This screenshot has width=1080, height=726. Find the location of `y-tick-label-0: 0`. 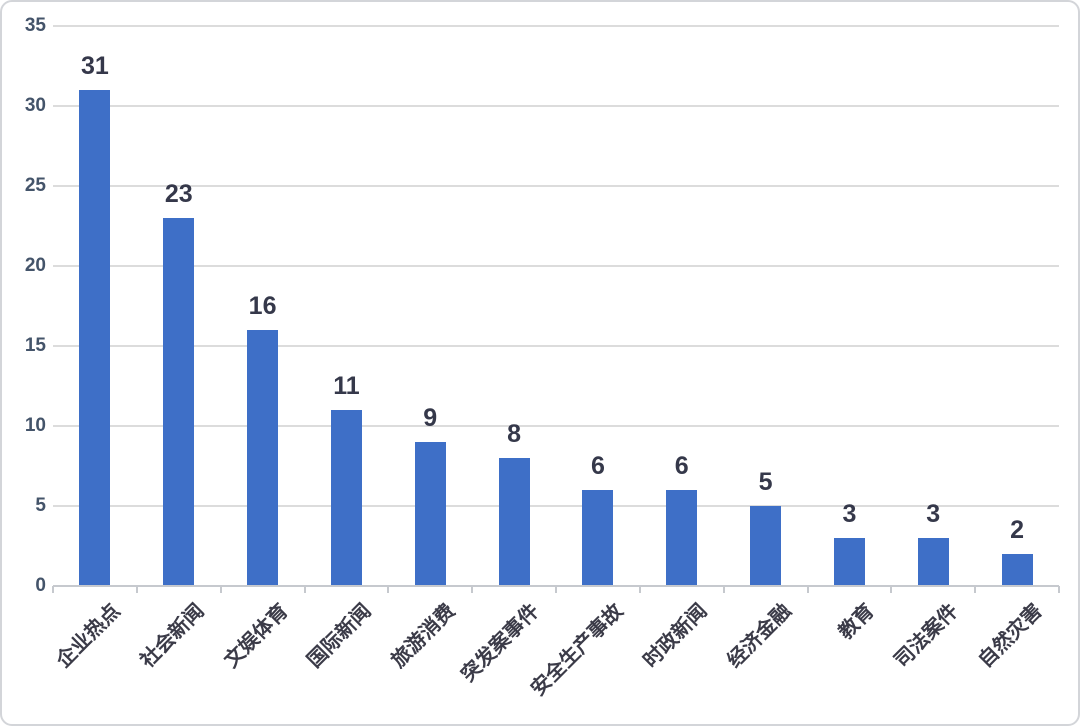

y-tick-label-0: 0 is located at coordinates (40, 585).